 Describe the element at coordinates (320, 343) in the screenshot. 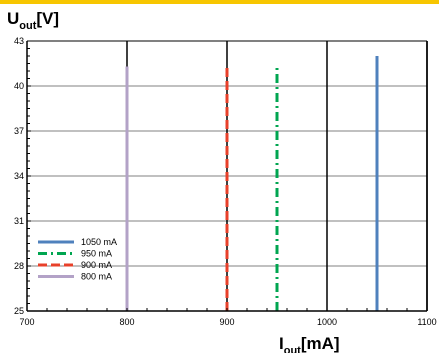

I see `x-axis-title-unit: [mA]` at that location.